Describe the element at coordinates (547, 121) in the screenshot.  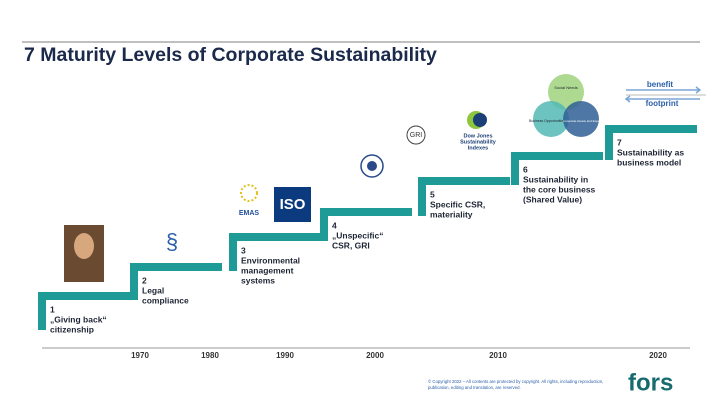
I see `venn-label: Business Opportunities` at that location.